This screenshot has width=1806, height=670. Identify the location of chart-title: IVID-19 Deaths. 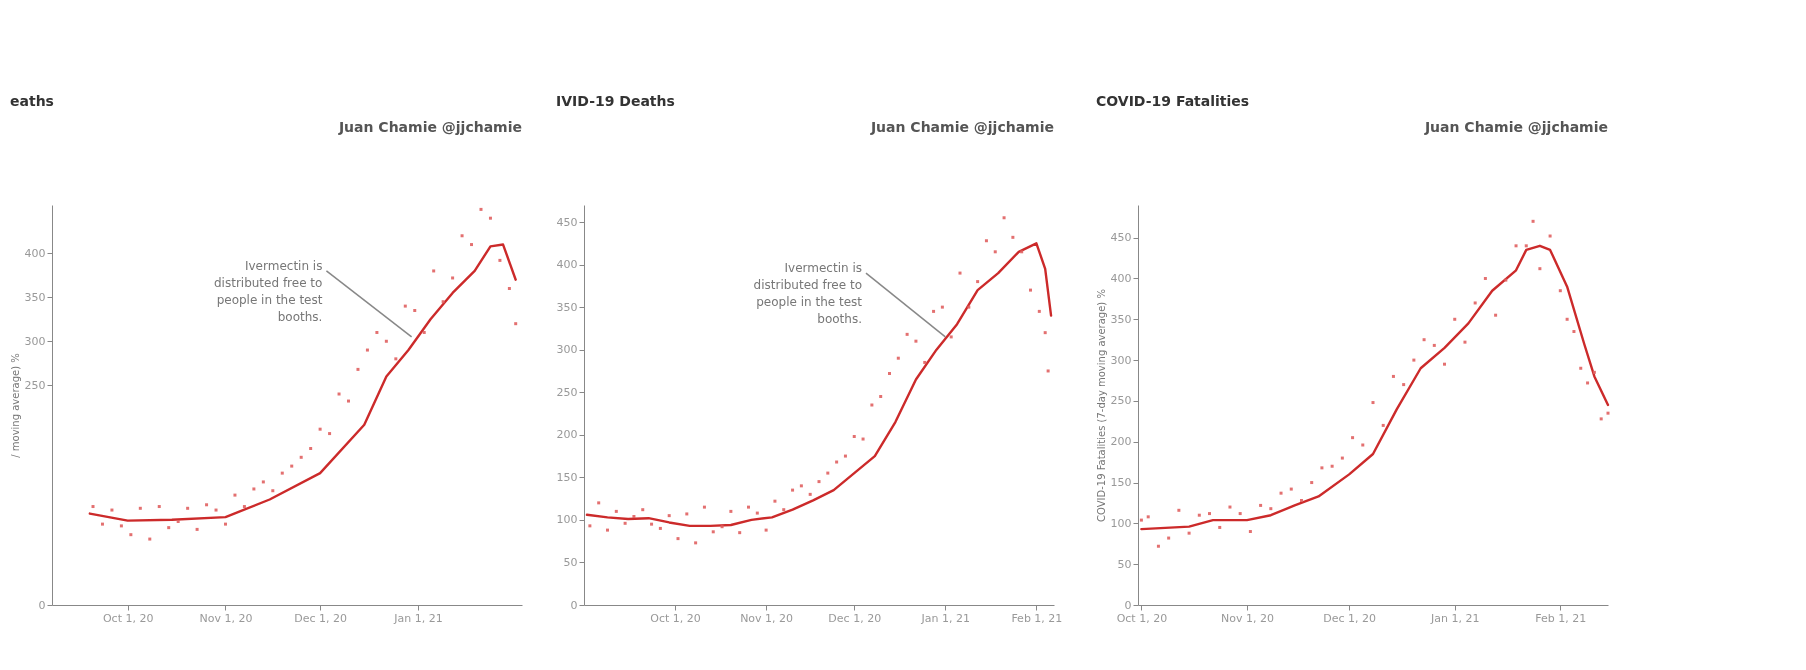
(615, 101).